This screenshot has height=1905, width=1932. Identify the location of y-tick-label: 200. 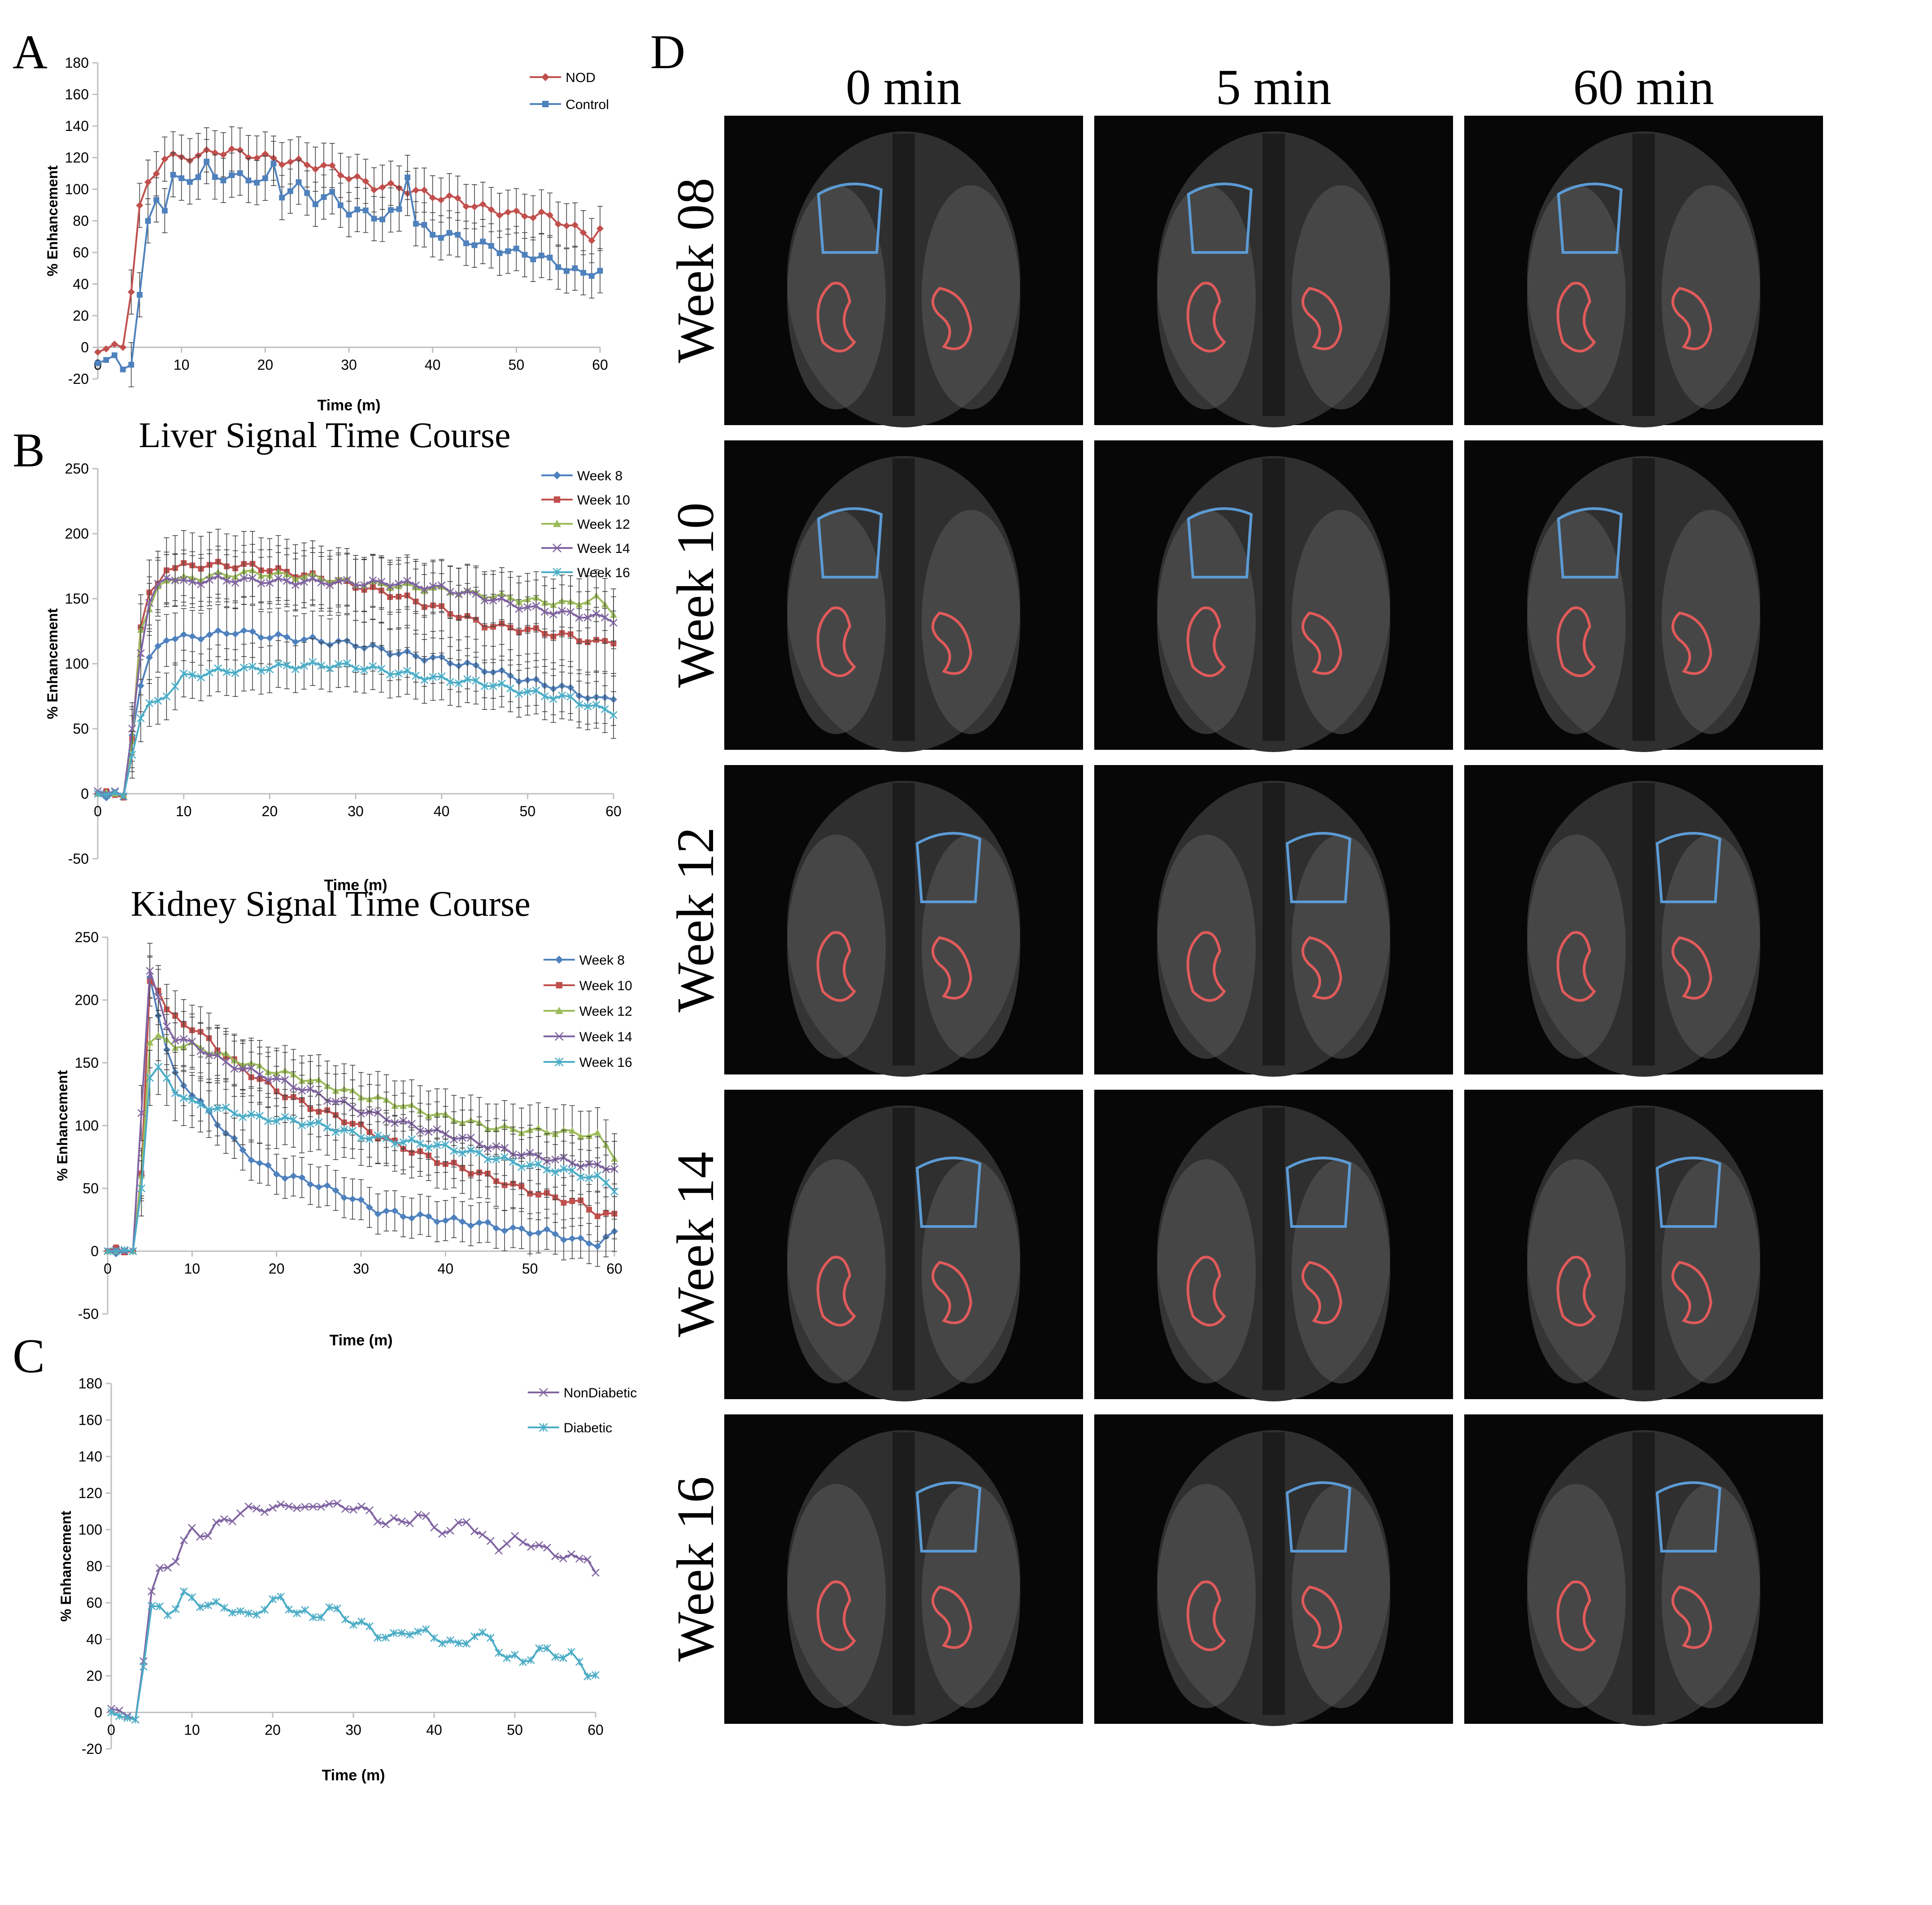
(87, 1000).